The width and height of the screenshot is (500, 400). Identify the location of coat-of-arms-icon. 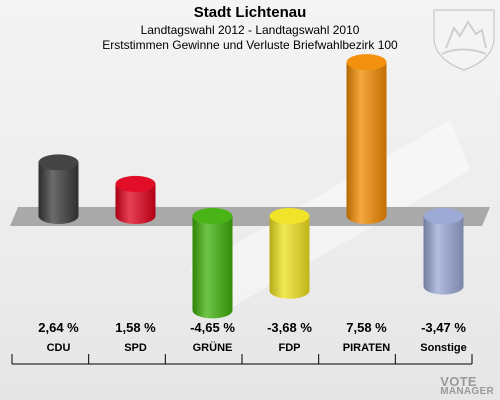
(464, 40).